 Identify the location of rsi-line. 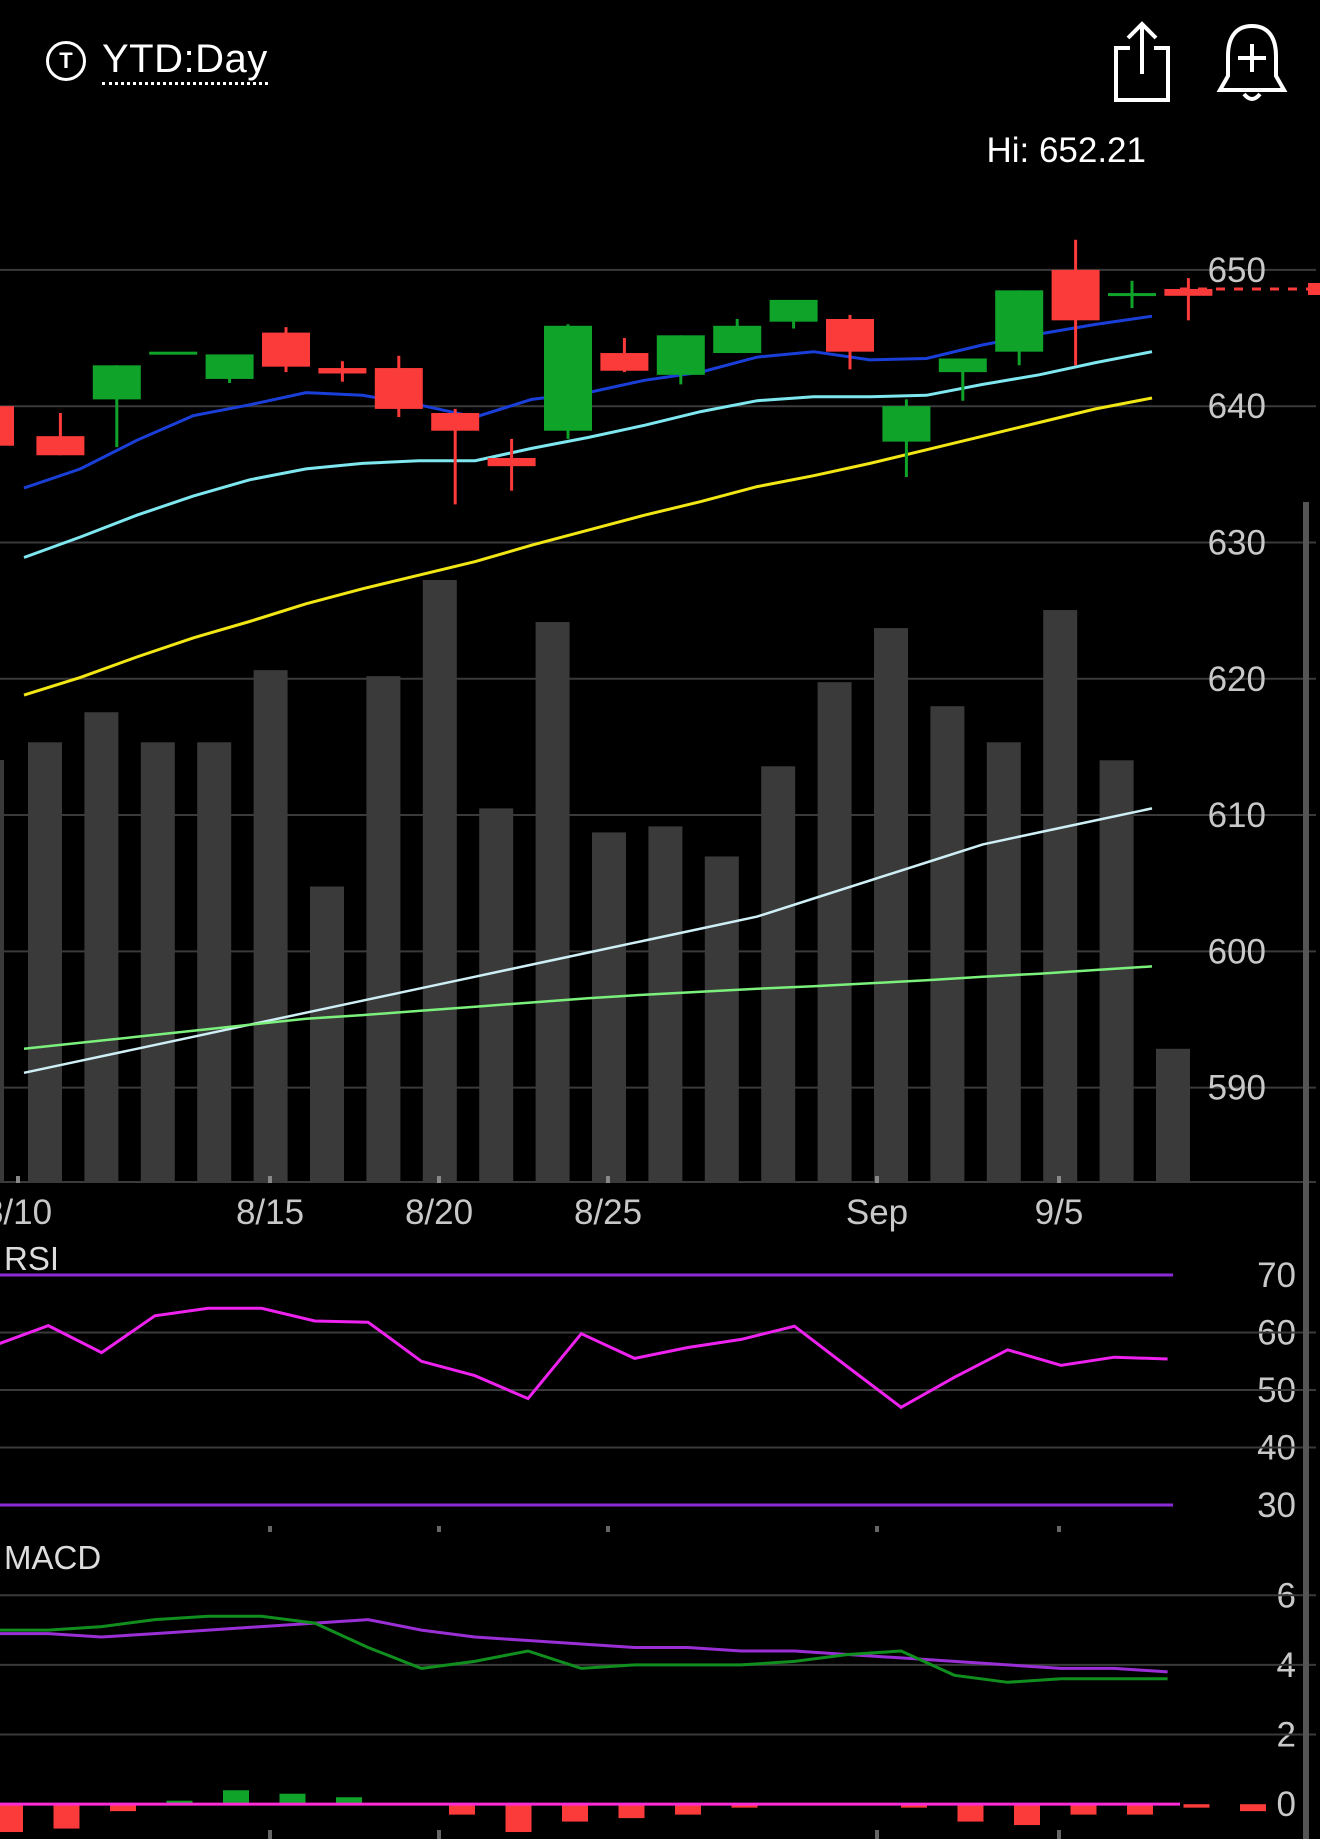
(584, 1358).